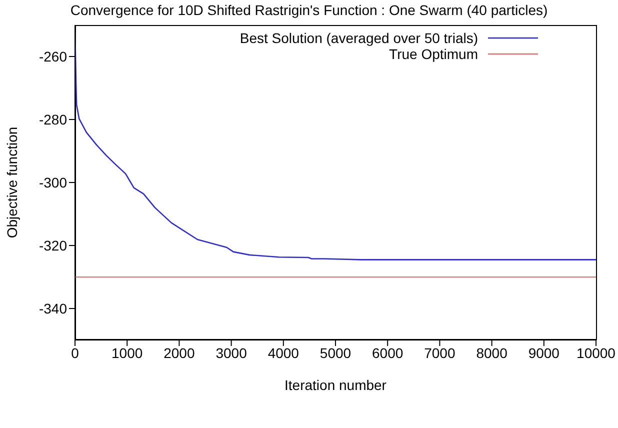 Image resolution: width=618 pixels, height=428 pixels. What do you see at coordinates (179, 352) in the screenshot?
I see `x-tick-label: 2000` at bounding box center [179, 352].